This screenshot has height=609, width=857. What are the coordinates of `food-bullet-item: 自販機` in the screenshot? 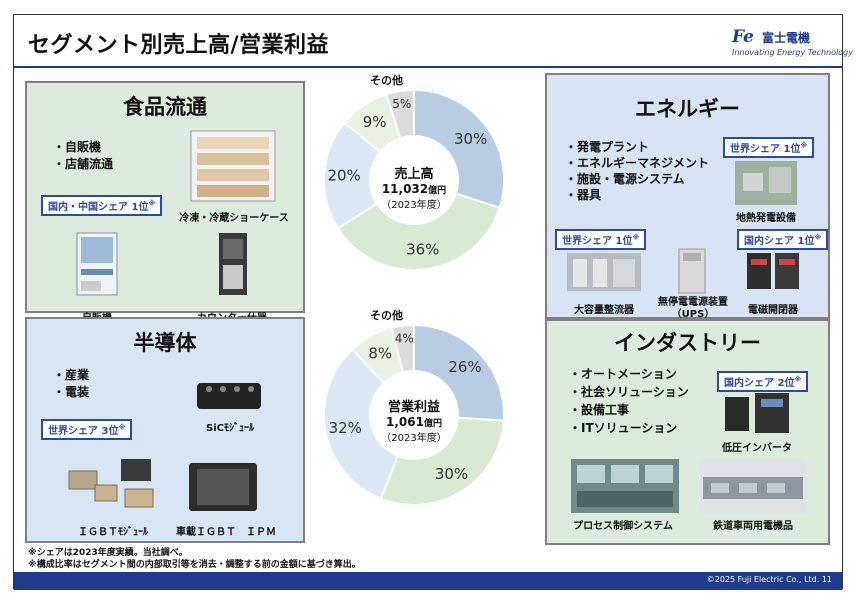 It's located at (83, 147).